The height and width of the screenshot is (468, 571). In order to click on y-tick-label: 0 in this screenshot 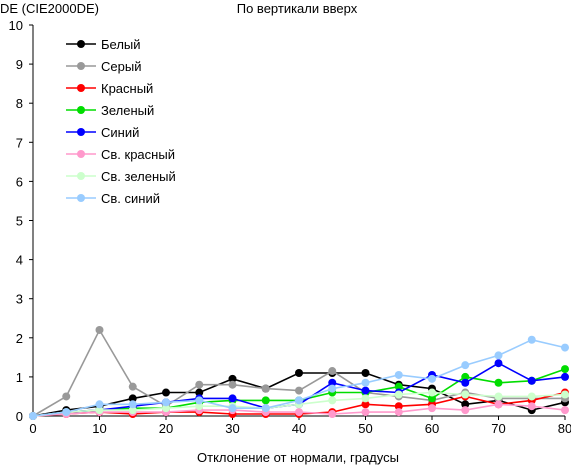, I will do `click(19, 416)`.